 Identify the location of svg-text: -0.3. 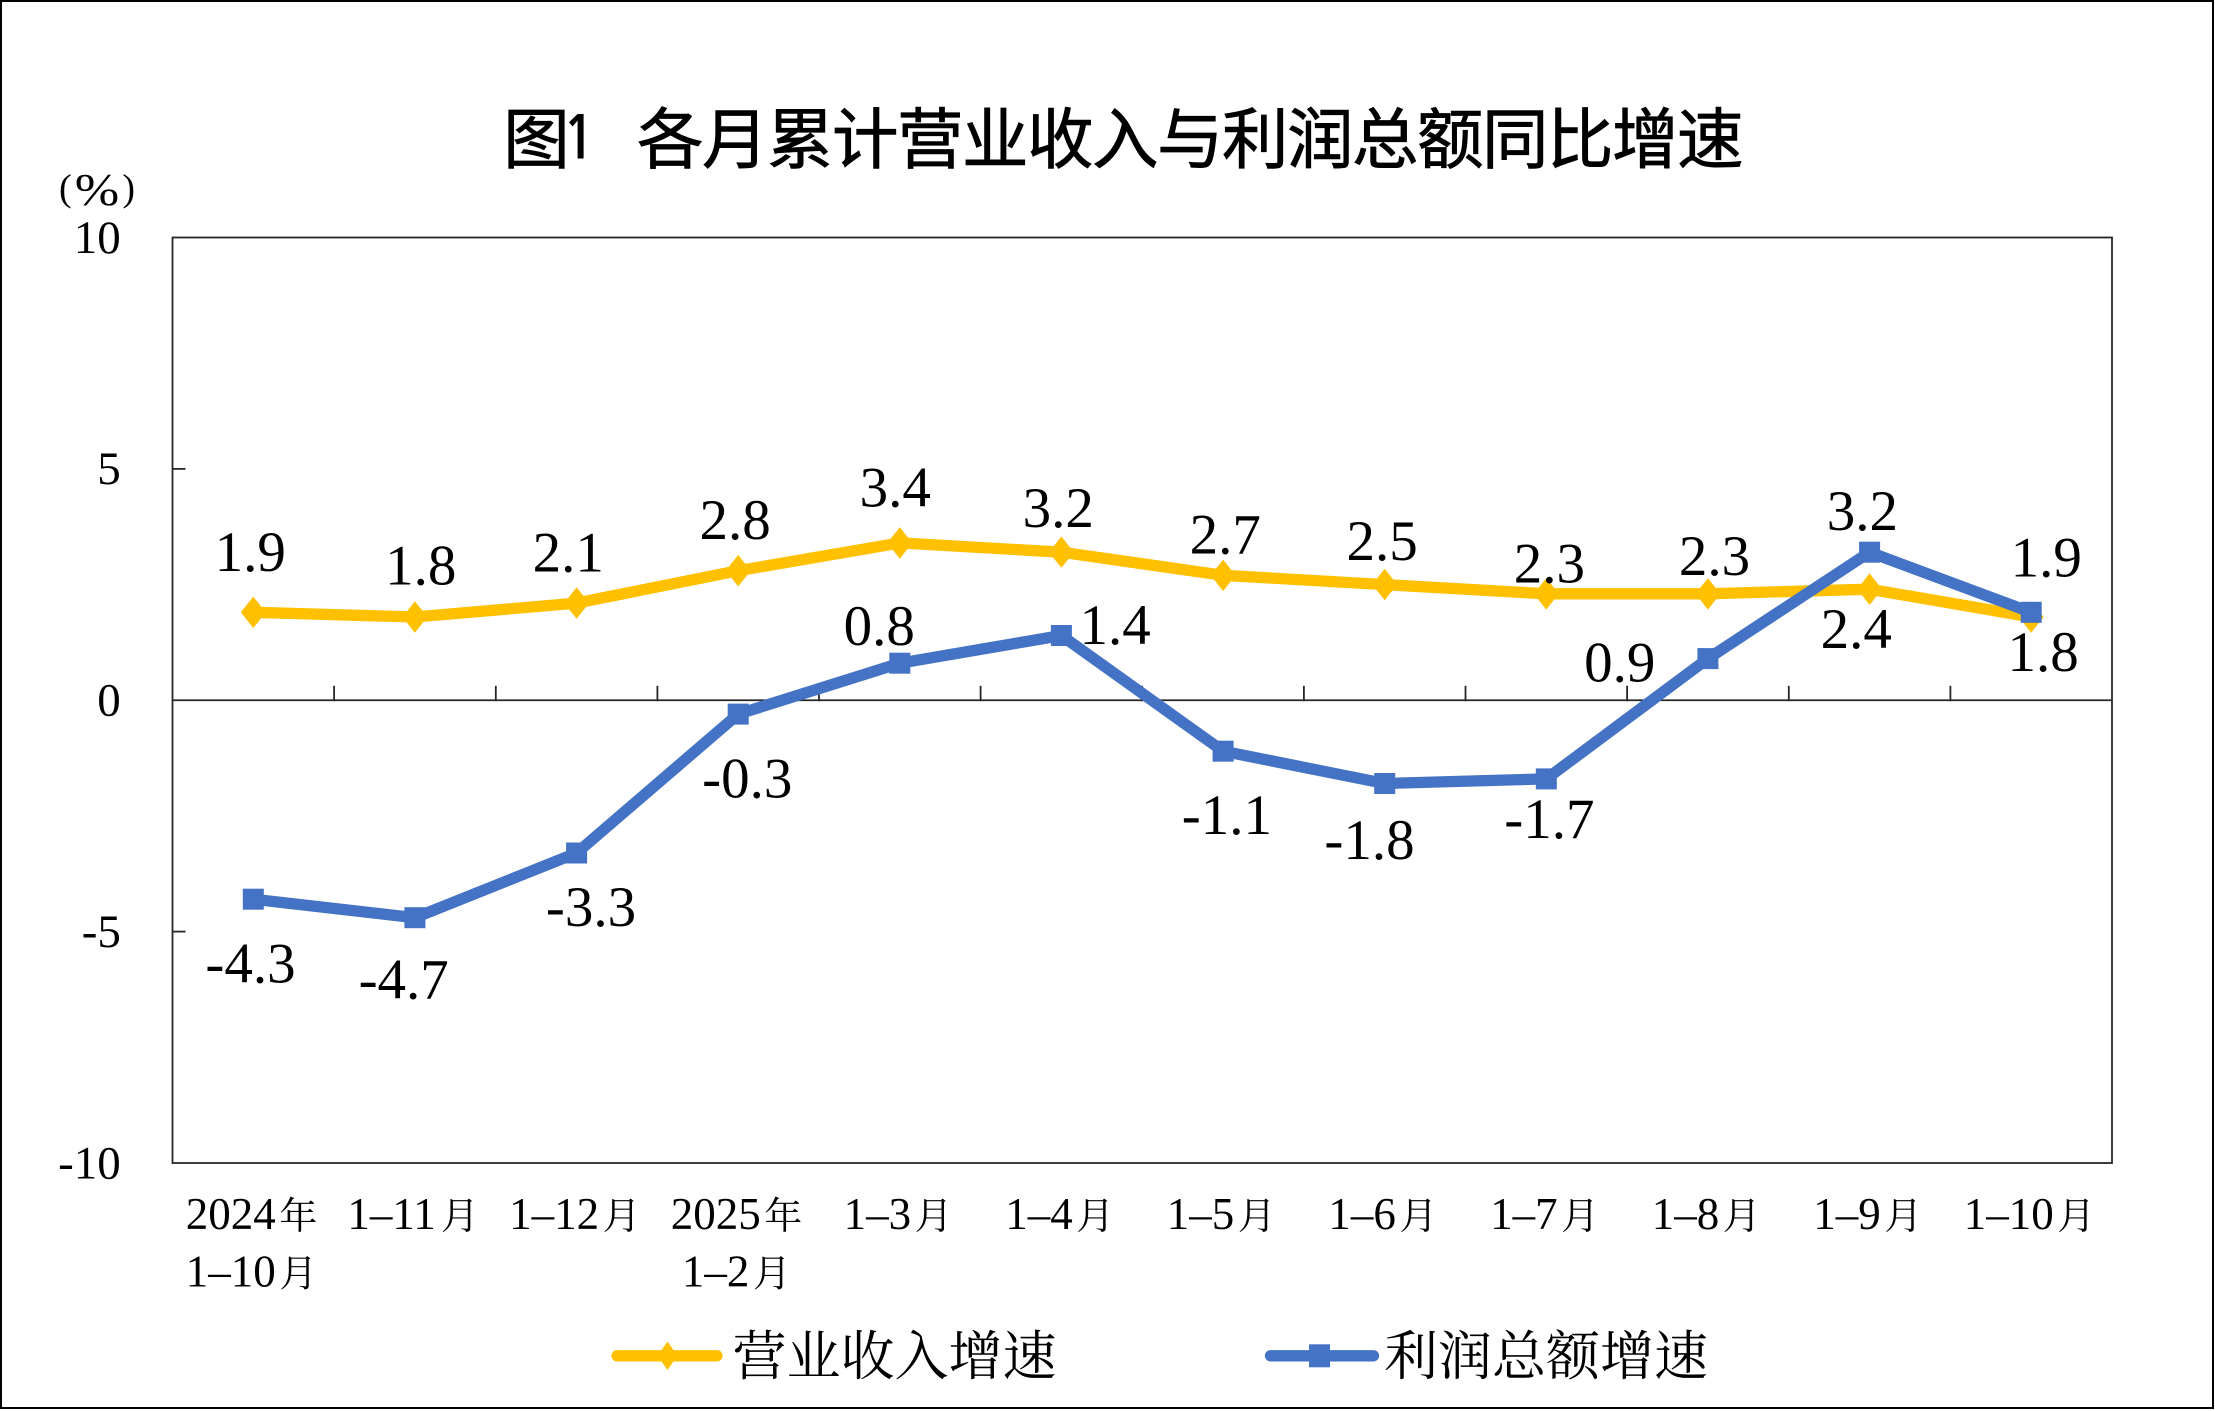
(747, 778).